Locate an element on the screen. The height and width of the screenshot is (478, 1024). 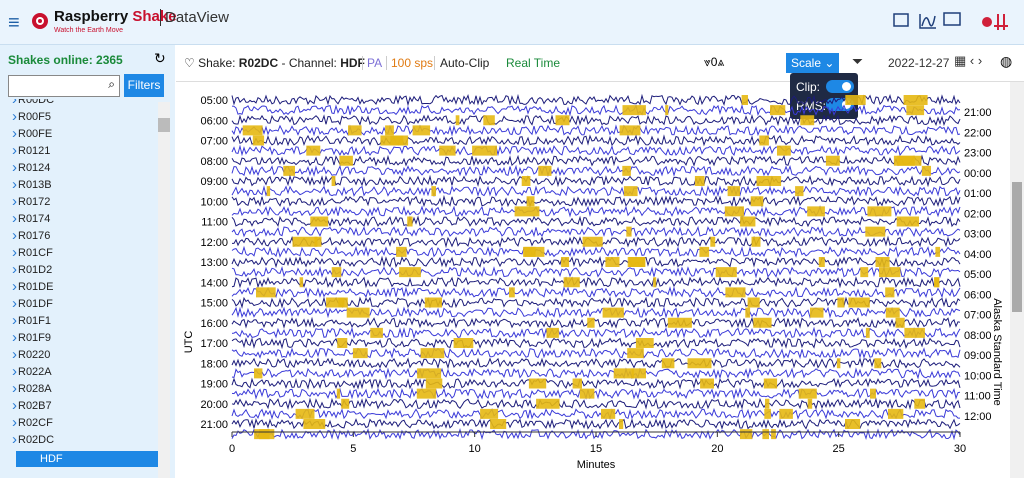
date: 2022-12-27 is located at coordinates (919, 63).